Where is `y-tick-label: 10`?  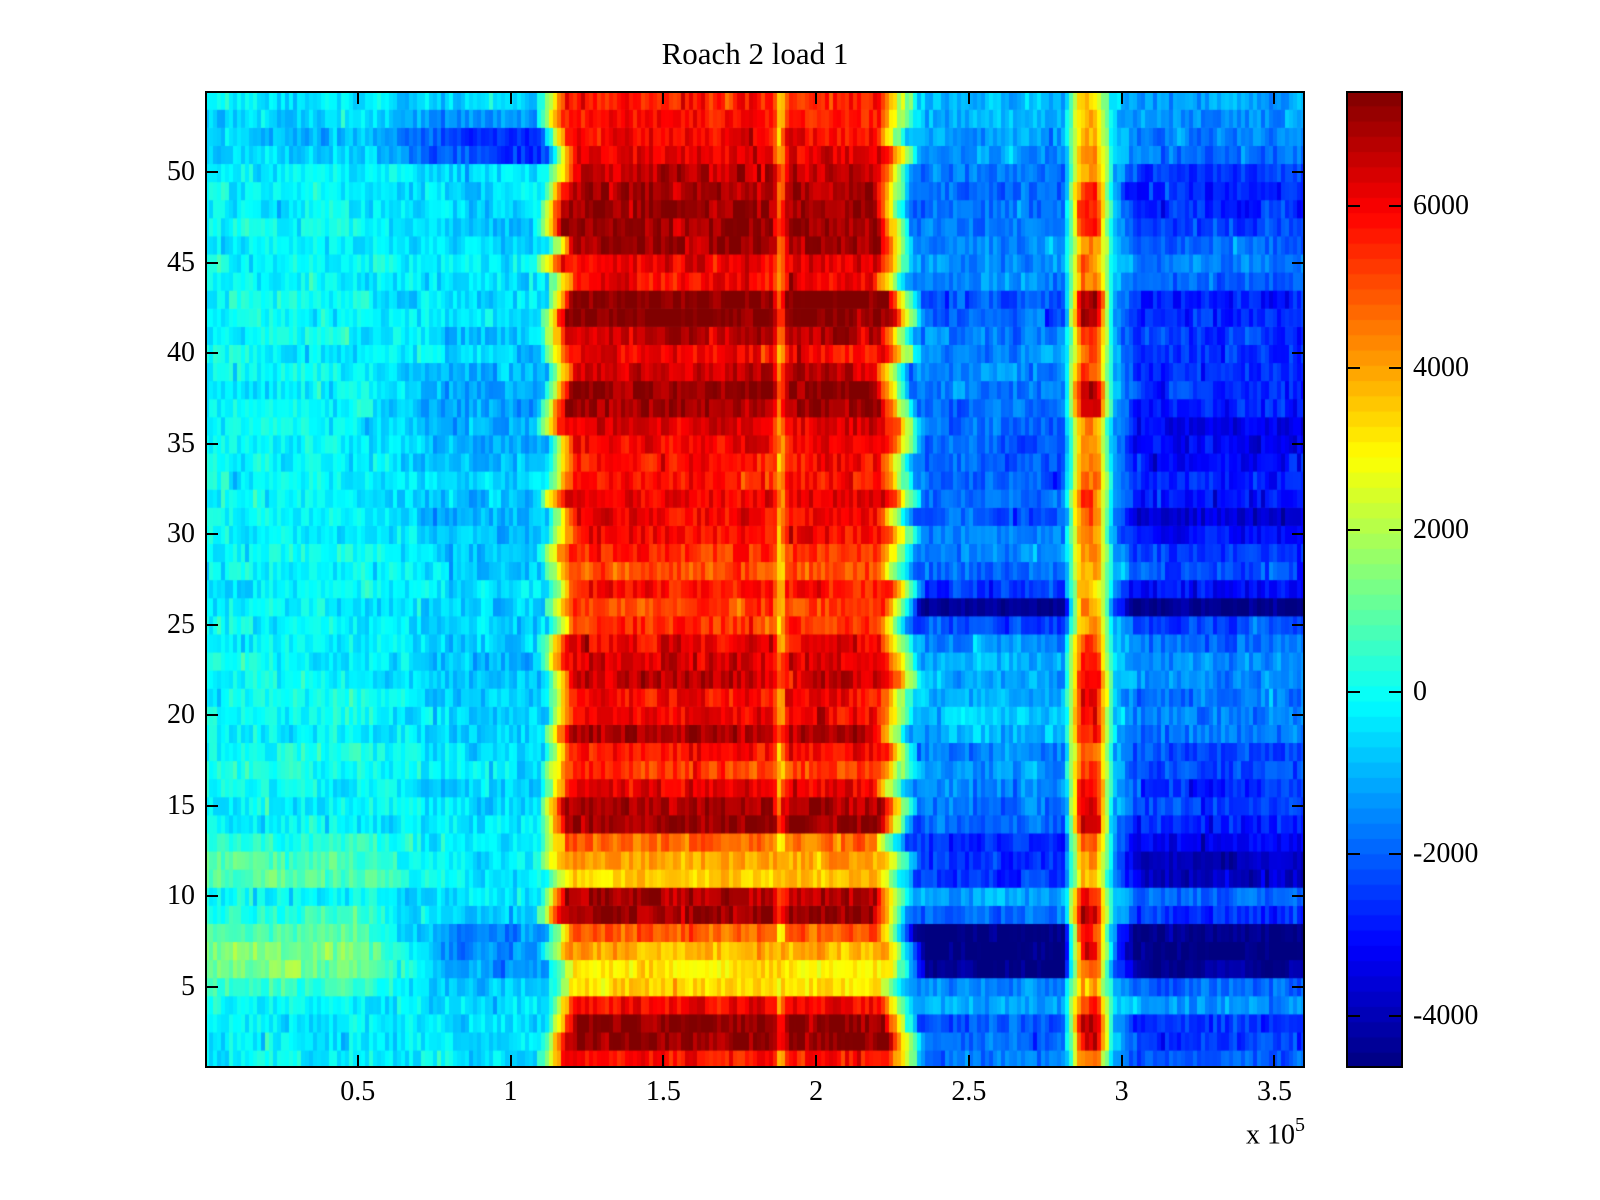
y-tick-label: 10 is located at coordinates (181, 896).